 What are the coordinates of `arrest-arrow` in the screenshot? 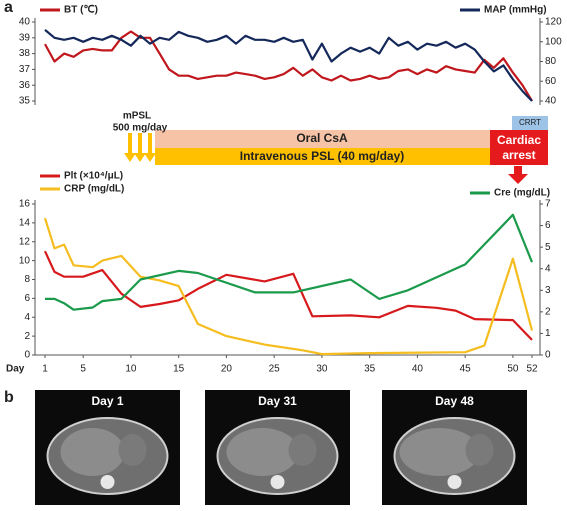 It's located at (518, 175).